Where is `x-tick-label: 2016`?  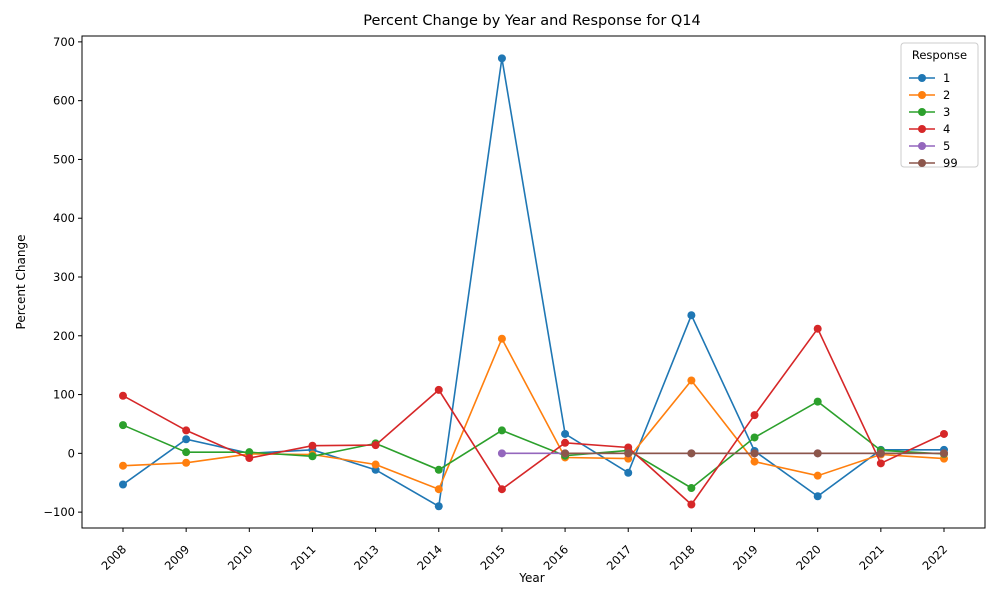 x-tick-label: 2016 is located at coordinates (556, 557).